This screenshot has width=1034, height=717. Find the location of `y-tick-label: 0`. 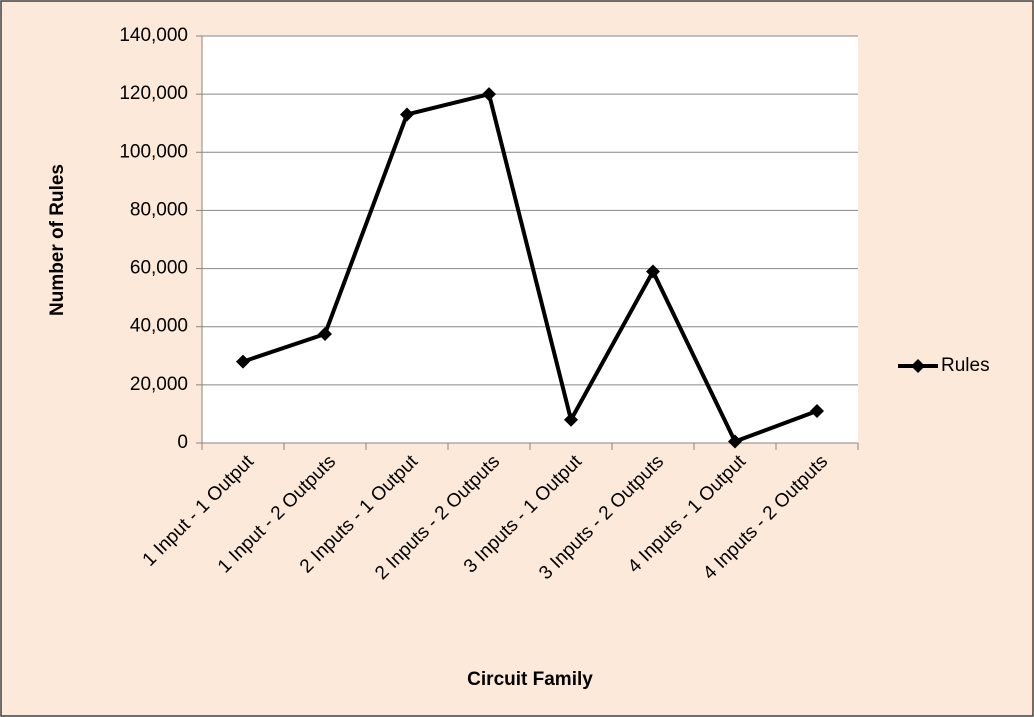

y-tick-label: 0 is located at coordinates (182, 442).